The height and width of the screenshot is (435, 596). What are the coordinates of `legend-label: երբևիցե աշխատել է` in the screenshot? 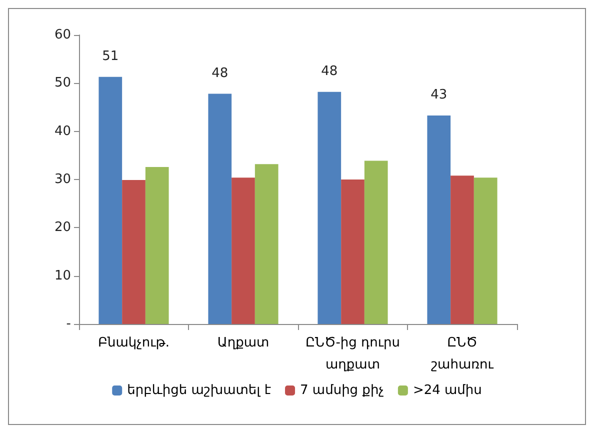 It's located at (199, 390).